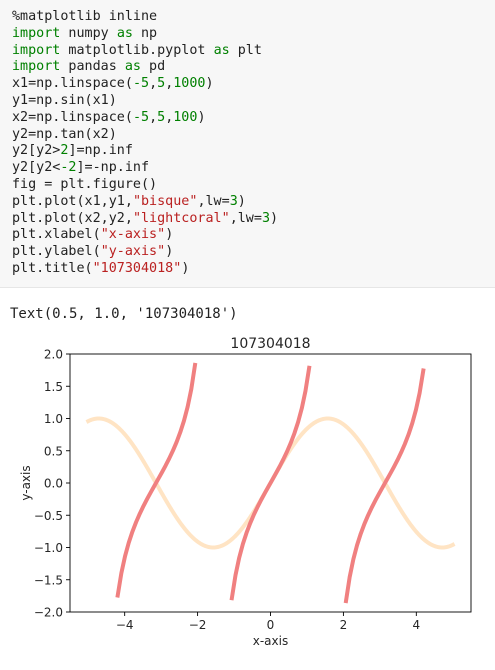 Image resolution: width=495 pixels, height=670 pixels. Describe the element at coordinates (145, 101) in the screenshot. I see `code-line: y1=np.sin(x1)` at that location.